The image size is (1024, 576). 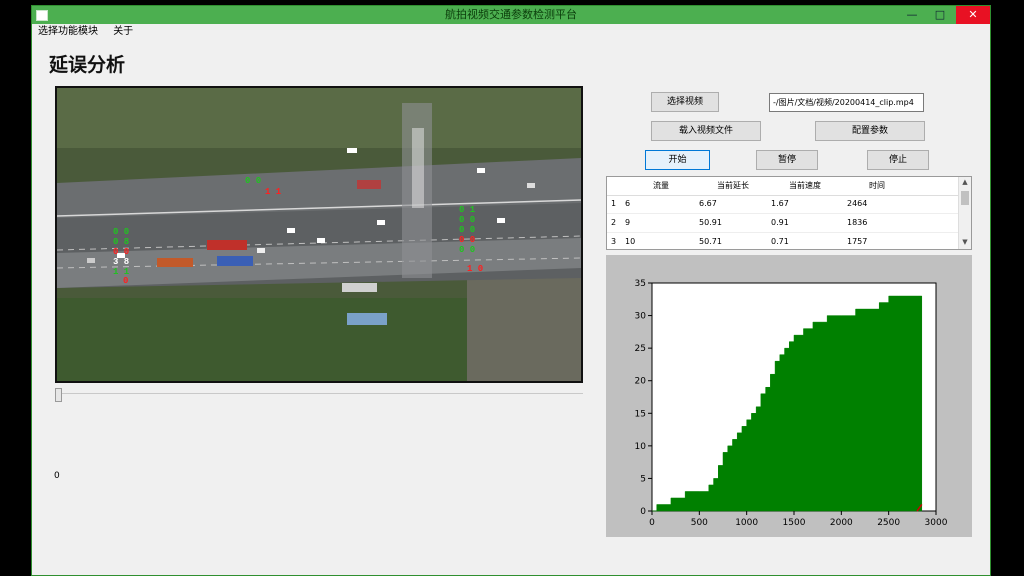 What do you see at coordinates (784, 186) in the screenshot?
I see `table-header: 流量 当前延长 当前速度 时间` at bounding box center [784, 186].